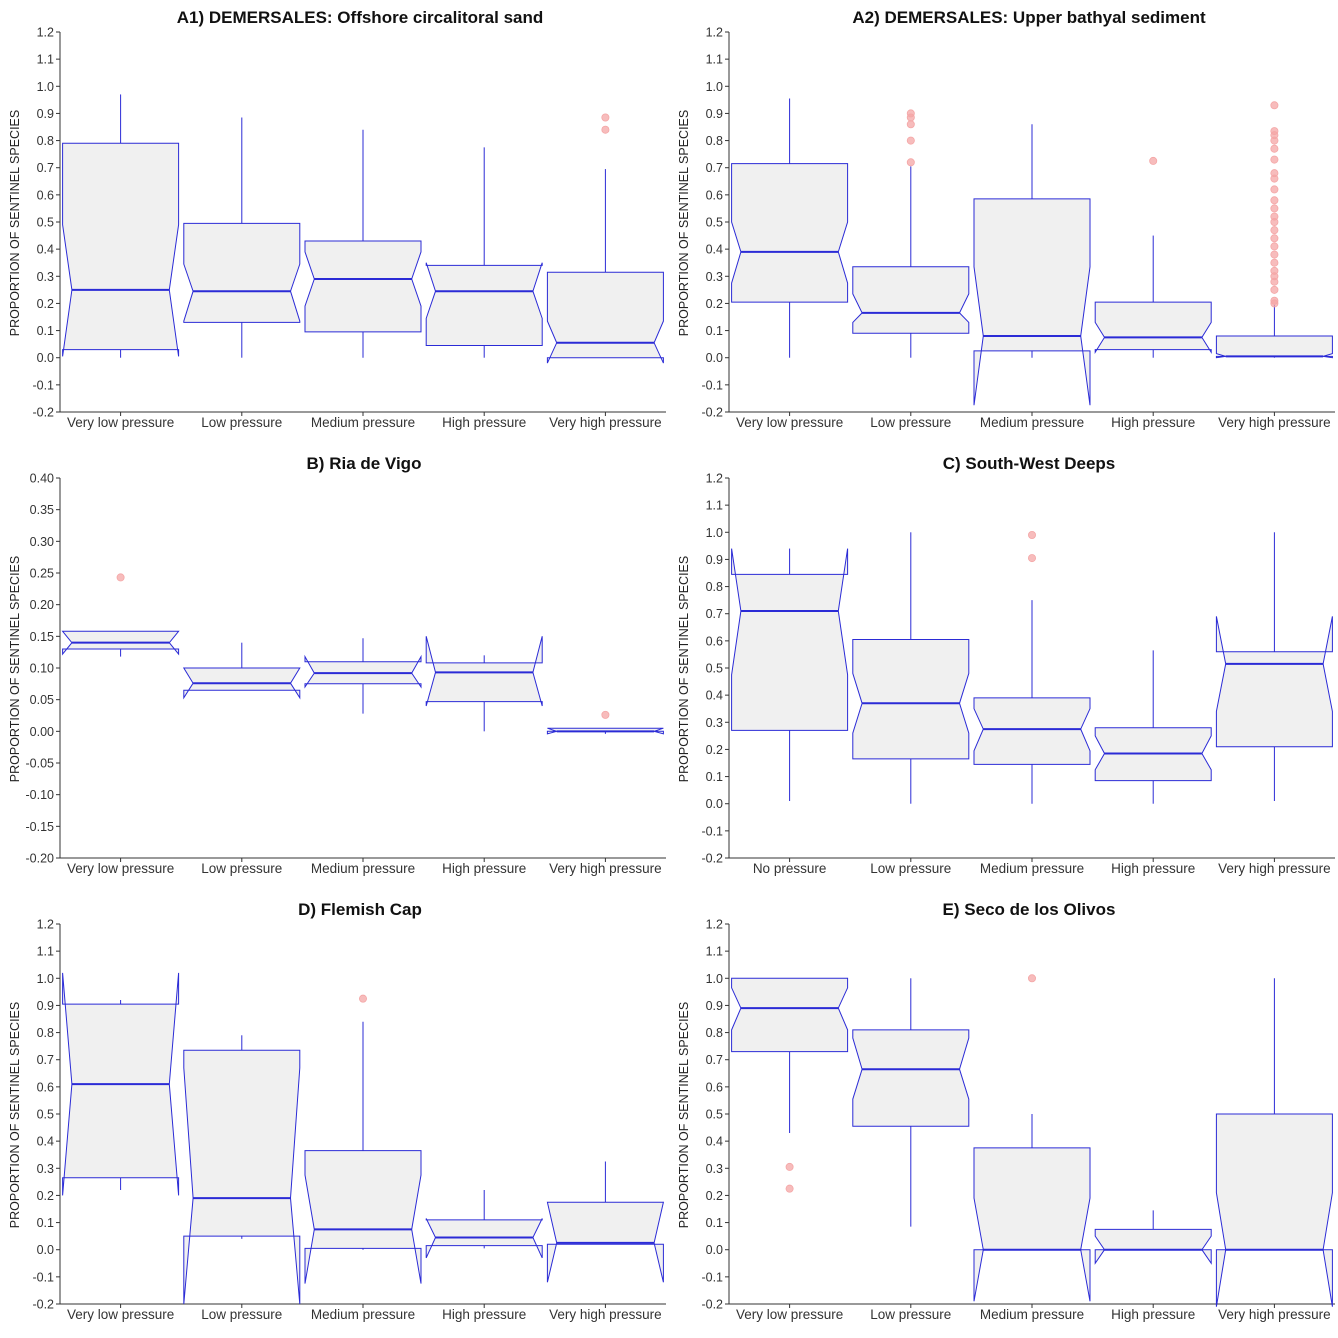 The width and height of the screenshot is (1338, 1338). I want to click on y-tick-label: 0.00, so click(42, 732).